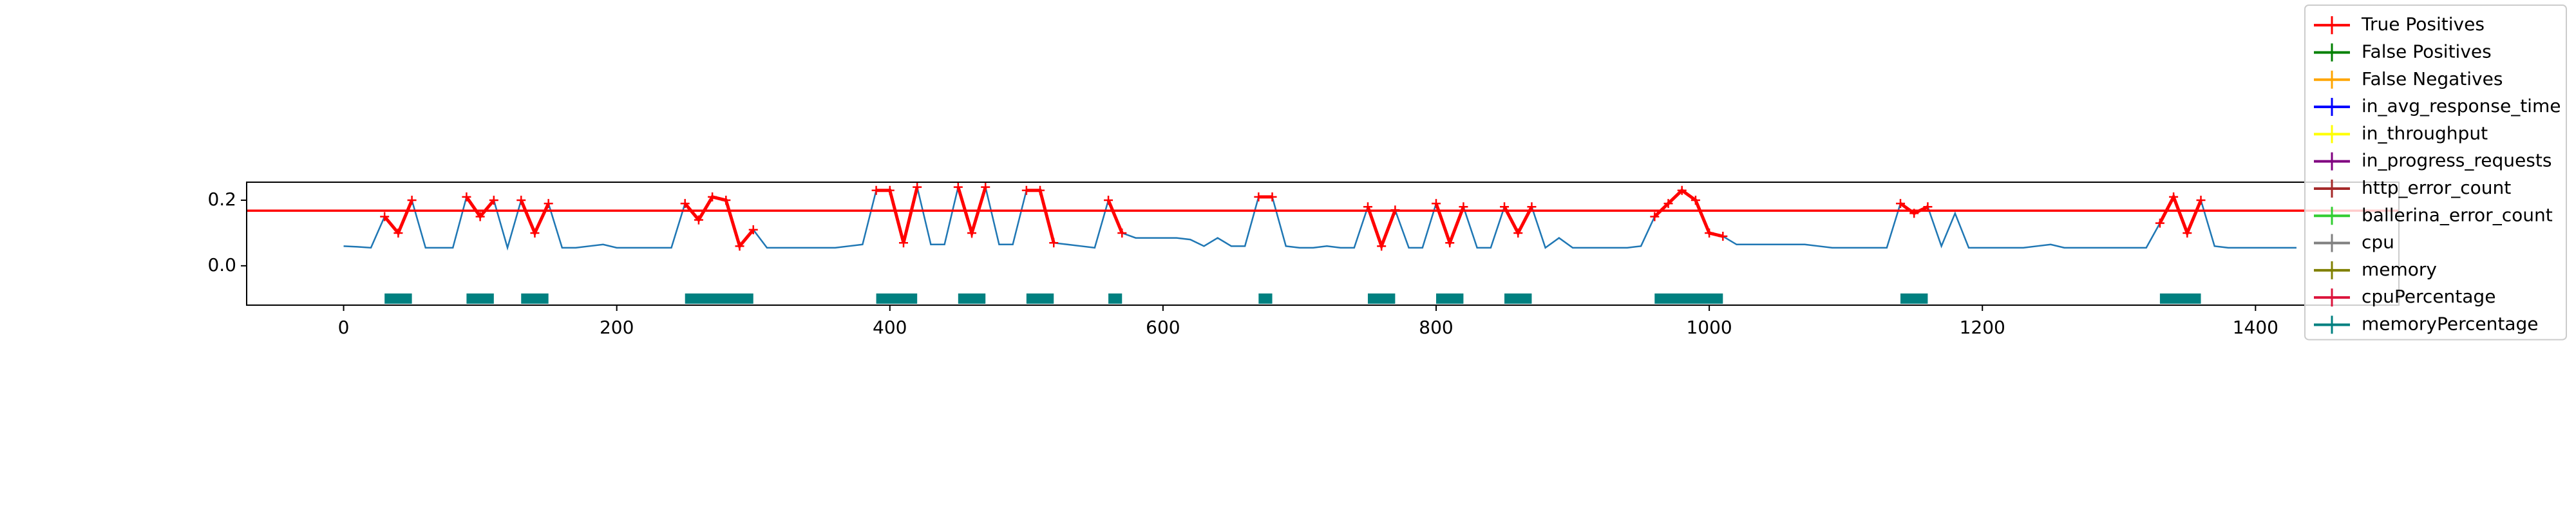 This screenshot has width=2576, height=515. What do you see at coordinates (1163, 327) in the screenshot?
I see `x-tick-label: 600` at bounding box center [1163, 327].